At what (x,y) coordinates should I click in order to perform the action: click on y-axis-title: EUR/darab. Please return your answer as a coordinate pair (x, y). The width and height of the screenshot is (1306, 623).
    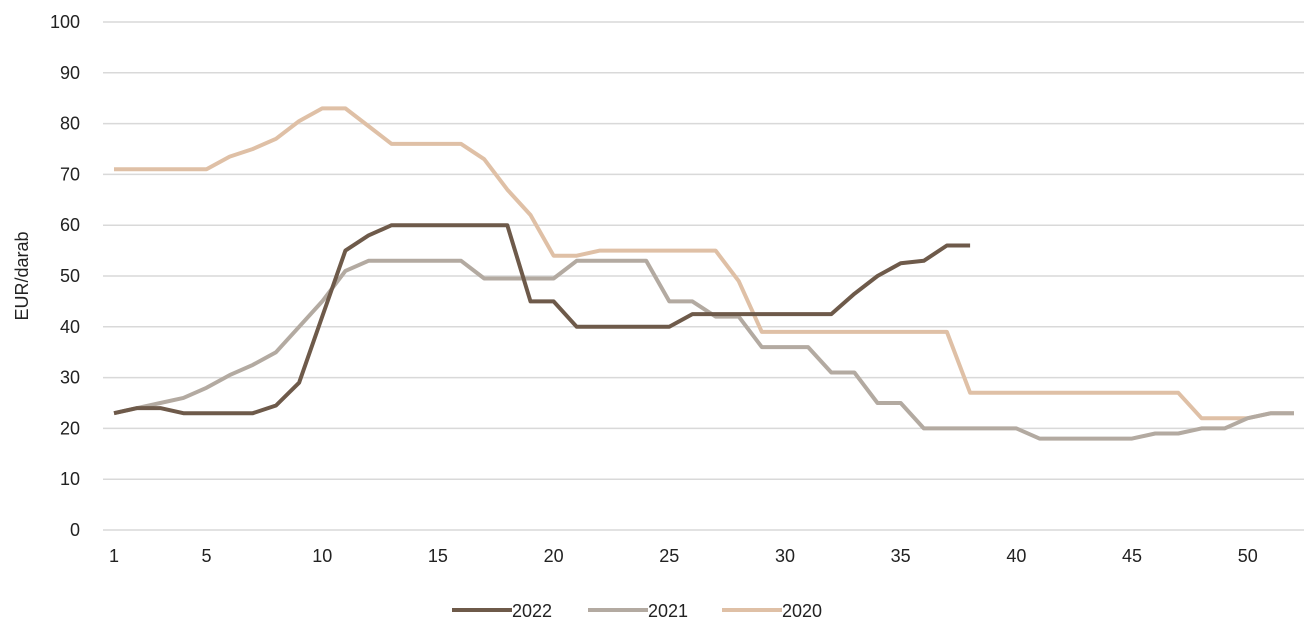
    Looking at the image, I should click on (22, 275).